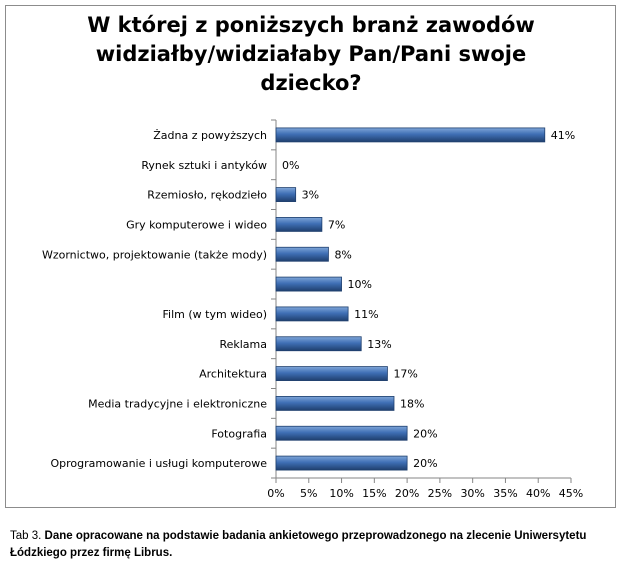 This screenshot has width=641, height=570. What do you see at coordinates (210, 135) in the screenshot?
I see `category-label: Żadna z powyższych` at bounding box center [210, 135].